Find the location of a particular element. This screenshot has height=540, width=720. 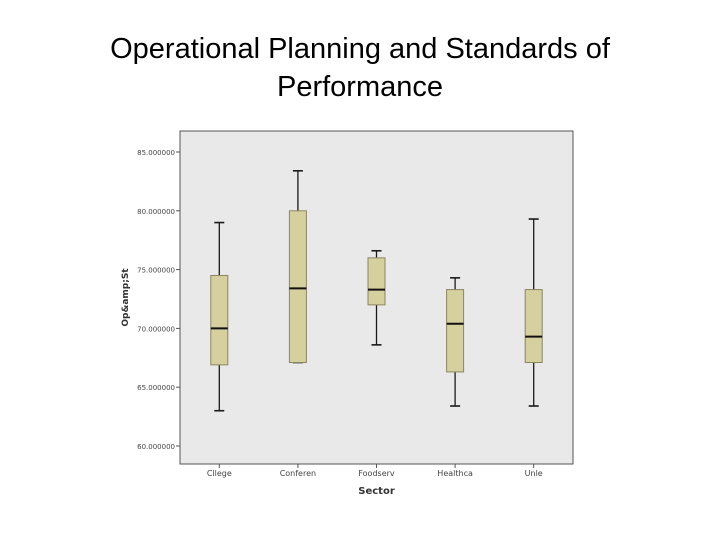

x-tick-label-4: Unle is located at coordinates (534, 473).